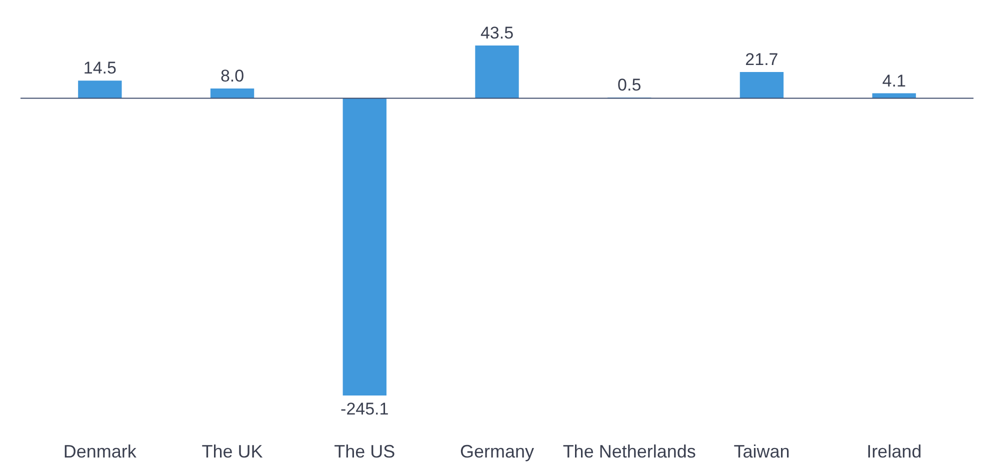  What do you see at coordinates (894, 452) in the screenshot?
I see `x-tick-label: Ireland` at bounding box center [894, 452].